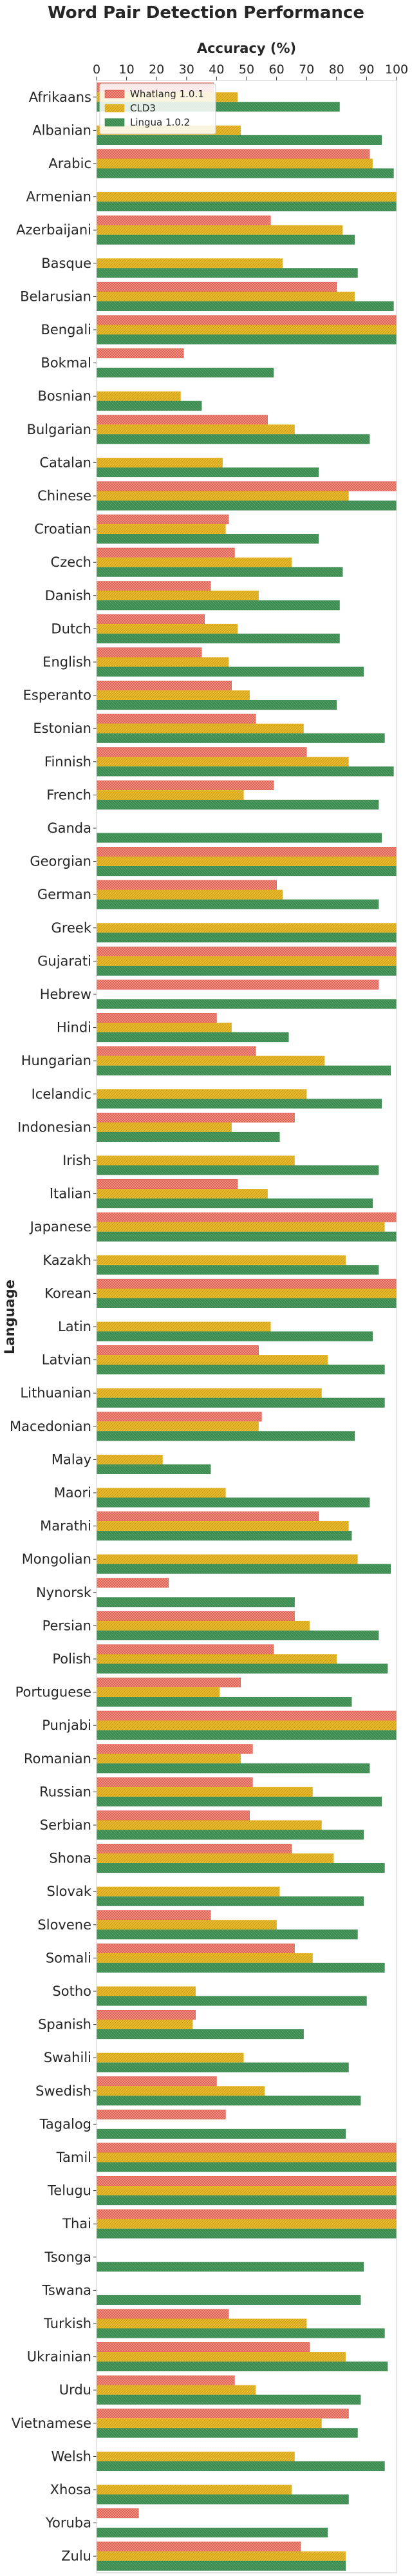 This screenshot has height=2576, width=412. Describe the element at coordinates (55, 1393) in the screenshot. I see `category-label: Lithuanian` at that location.